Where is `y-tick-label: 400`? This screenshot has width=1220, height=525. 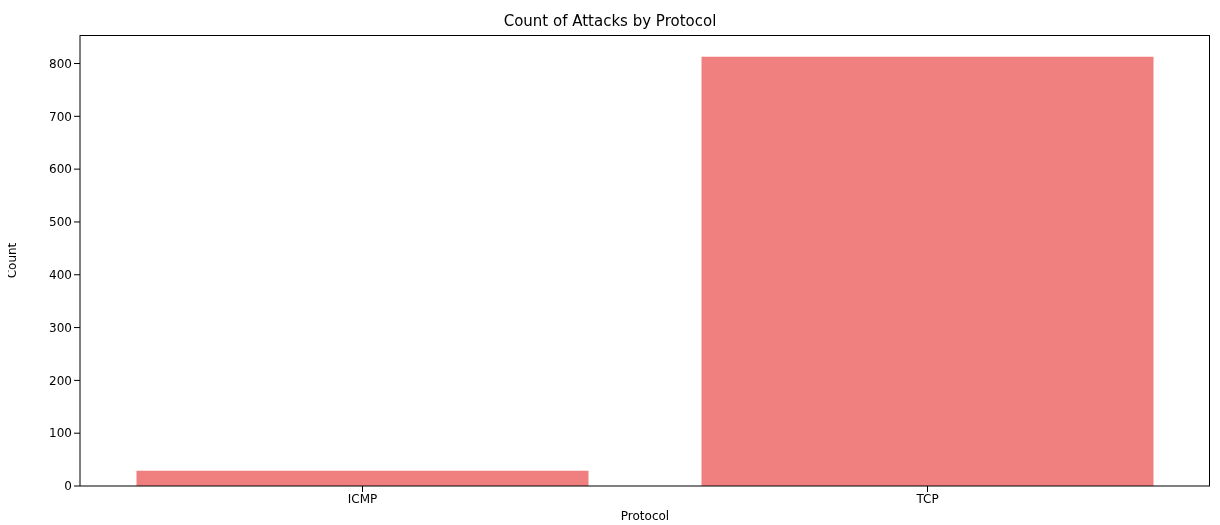
y-tick-label: 400 is located at coordinates (60, 275).